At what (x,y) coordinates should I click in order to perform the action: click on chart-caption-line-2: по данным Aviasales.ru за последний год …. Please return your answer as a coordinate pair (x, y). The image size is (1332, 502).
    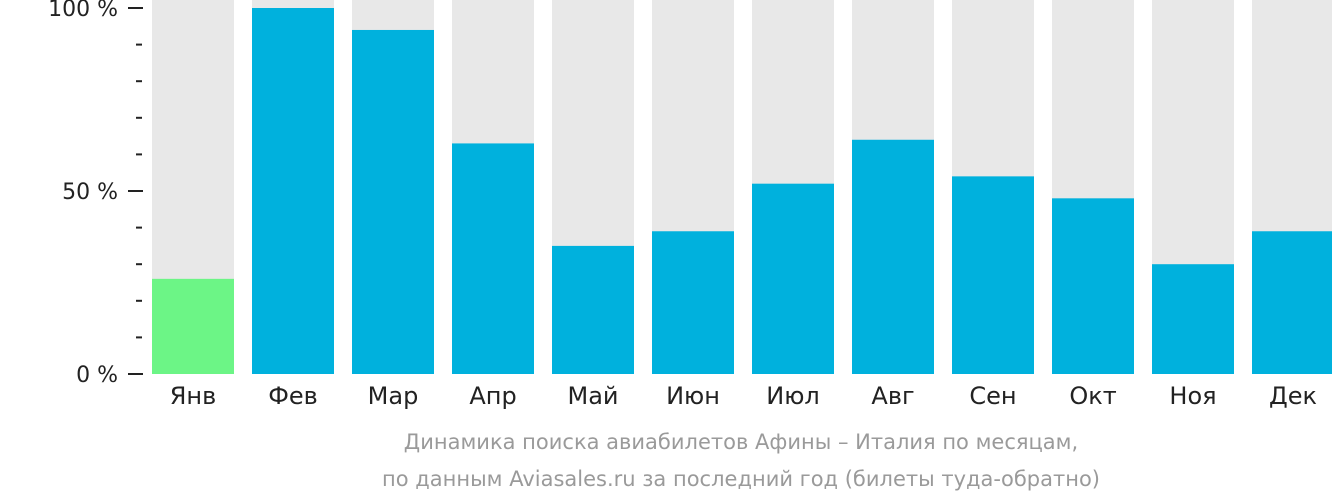
    Looking at the image, I should click on (741, 479).